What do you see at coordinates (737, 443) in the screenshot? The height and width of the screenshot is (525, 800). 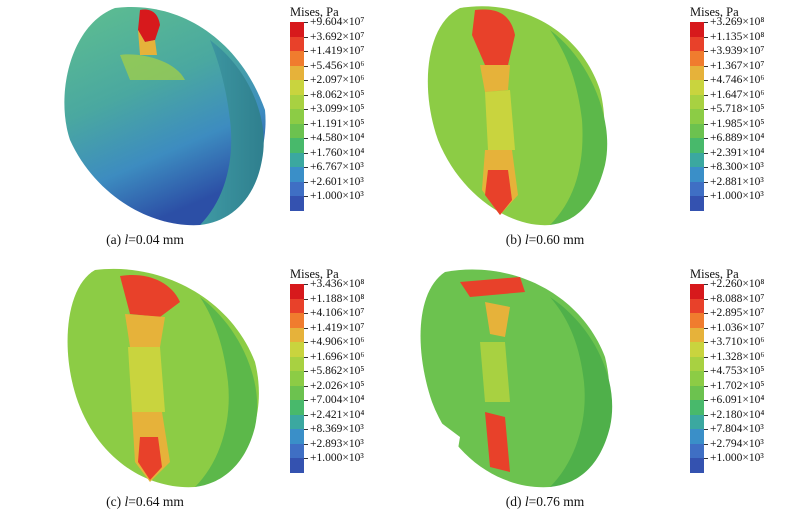 I see `legend-label: +2.794×10³` at bounding box center [737, 443].